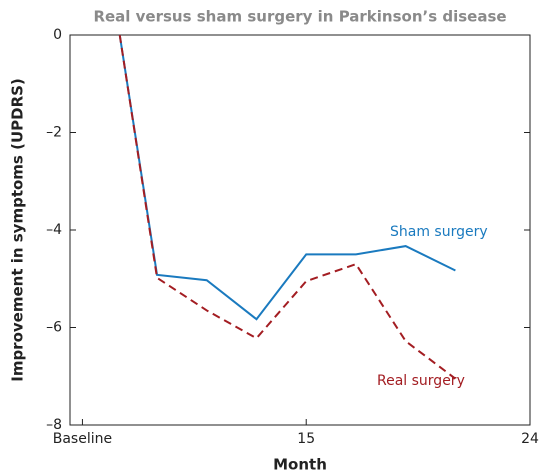  Describe the element at coordinates (54, 425) in the screenshot. I see `y-tick-label: –8` at that location.